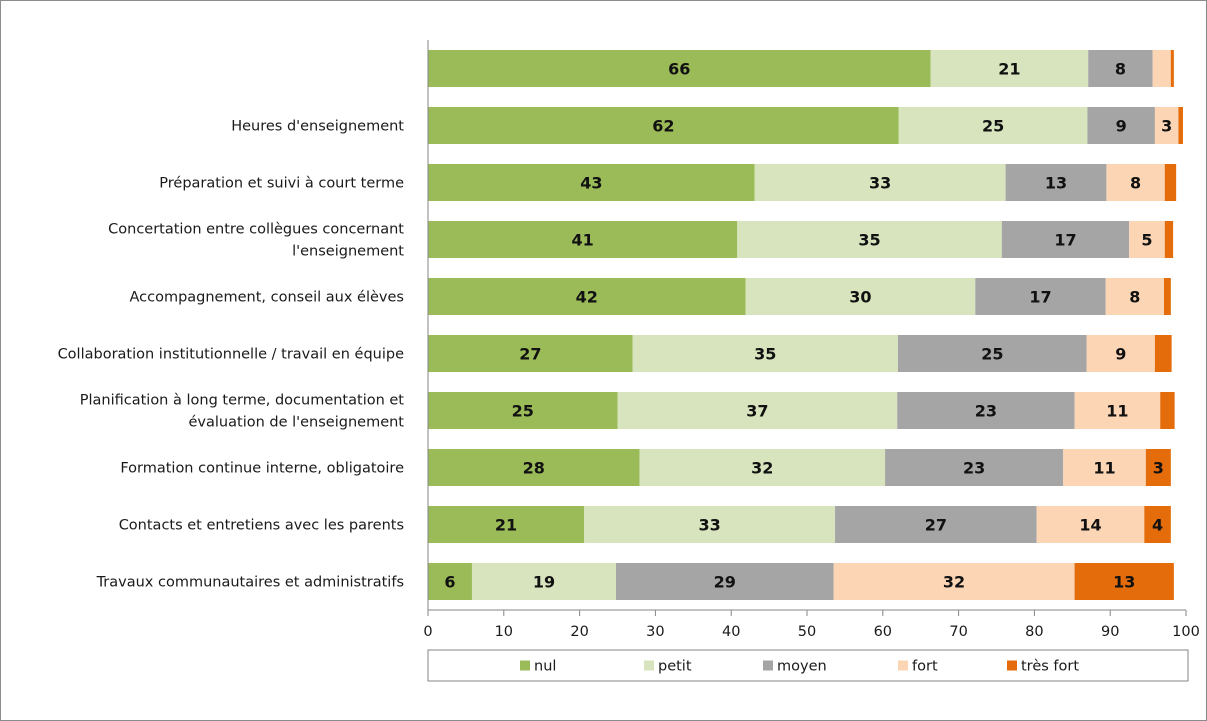 The width and height of the screenshot is (1207, 721). What do you see at coordinates (883, 632) in the screenshot?
I see `x-tick-label: 60` at bounding box center [883, 632].